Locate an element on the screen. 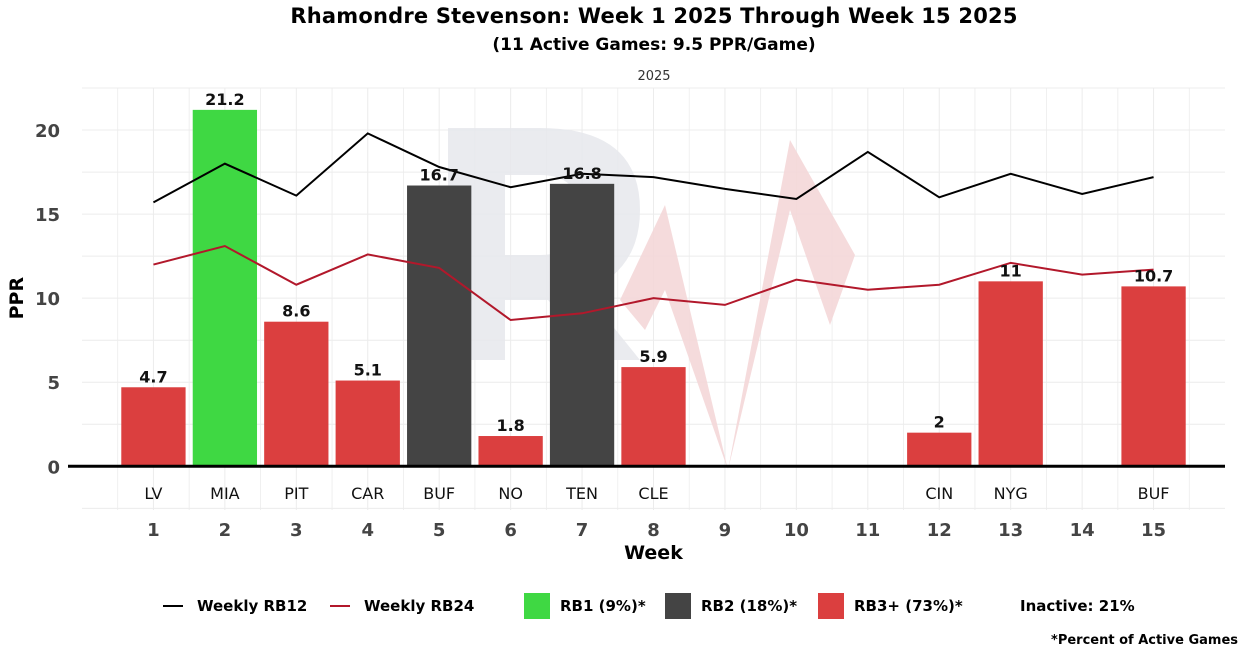 The height and width of the screenshot is (660, 1248). x-tick-label: 11 is located at coordinates (867, 530).